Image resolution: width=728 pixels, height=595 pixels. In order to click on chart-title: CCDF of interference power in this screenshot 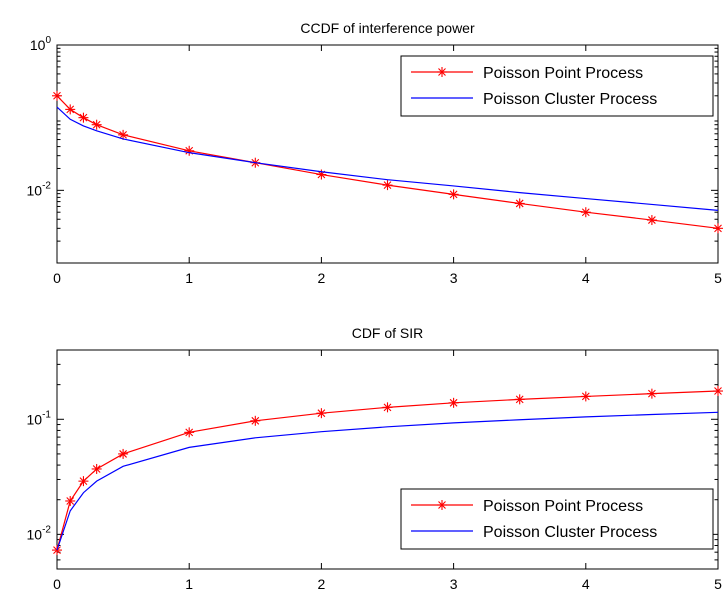, I will do `click(387, 28)`.